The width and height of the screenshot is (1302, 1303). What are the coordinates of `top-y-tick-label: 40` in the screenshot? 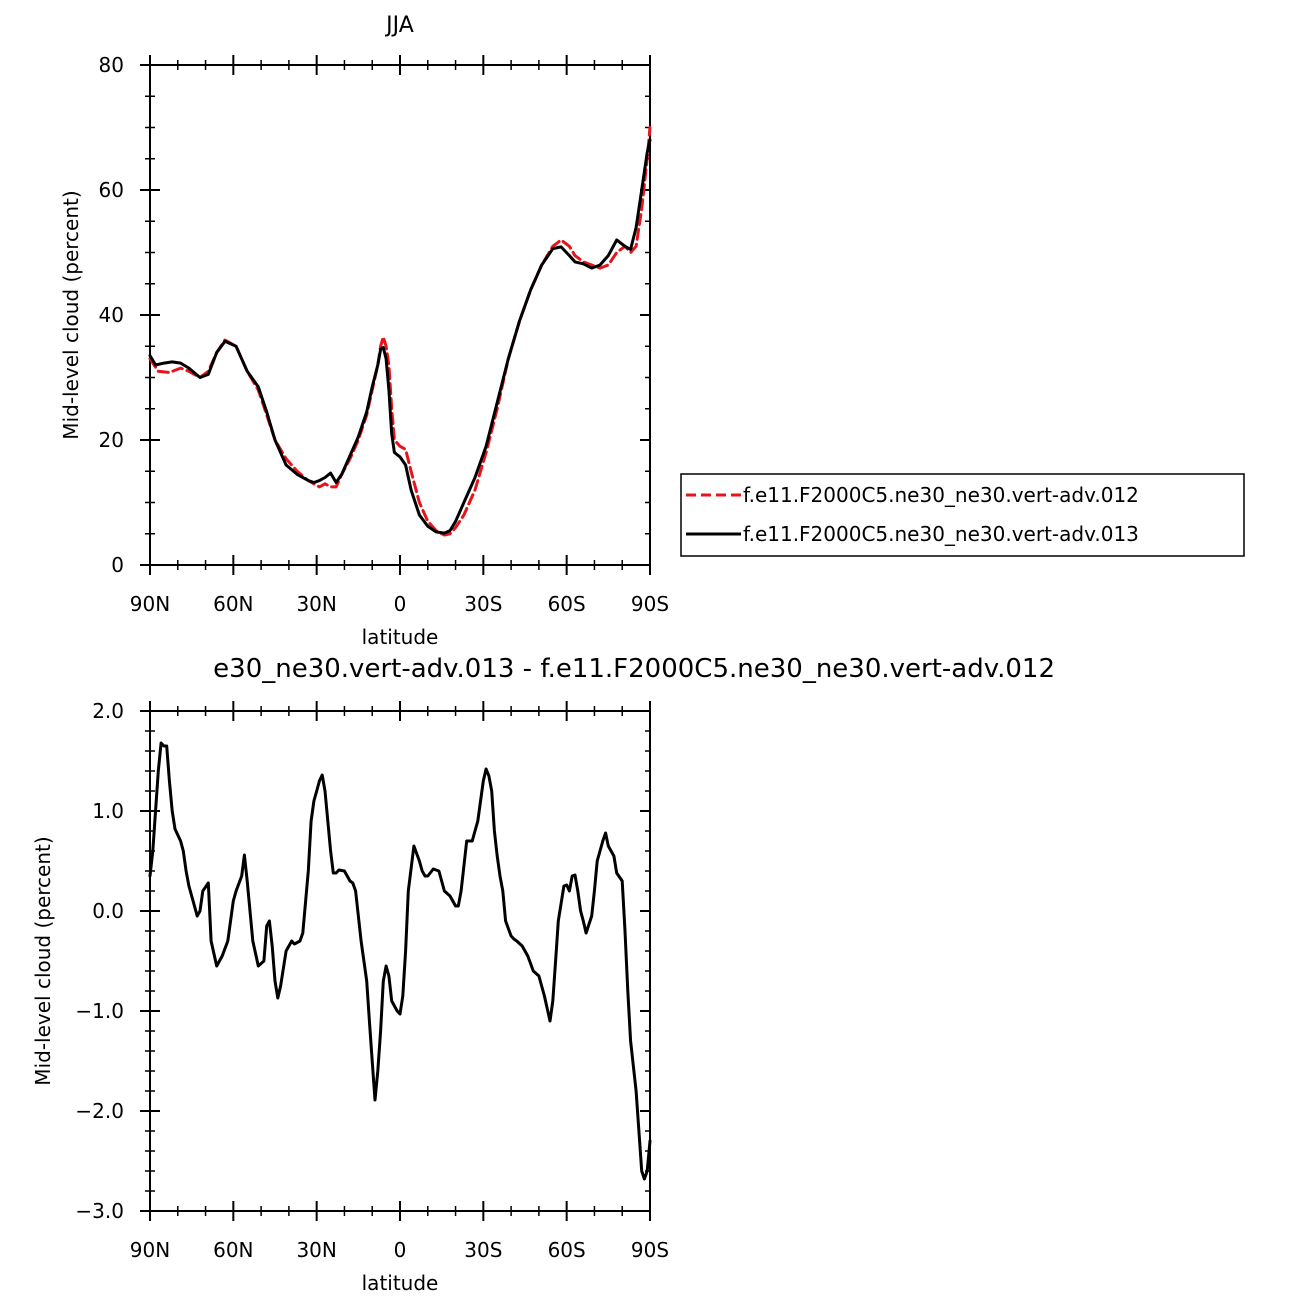 It's located at (111, 315).